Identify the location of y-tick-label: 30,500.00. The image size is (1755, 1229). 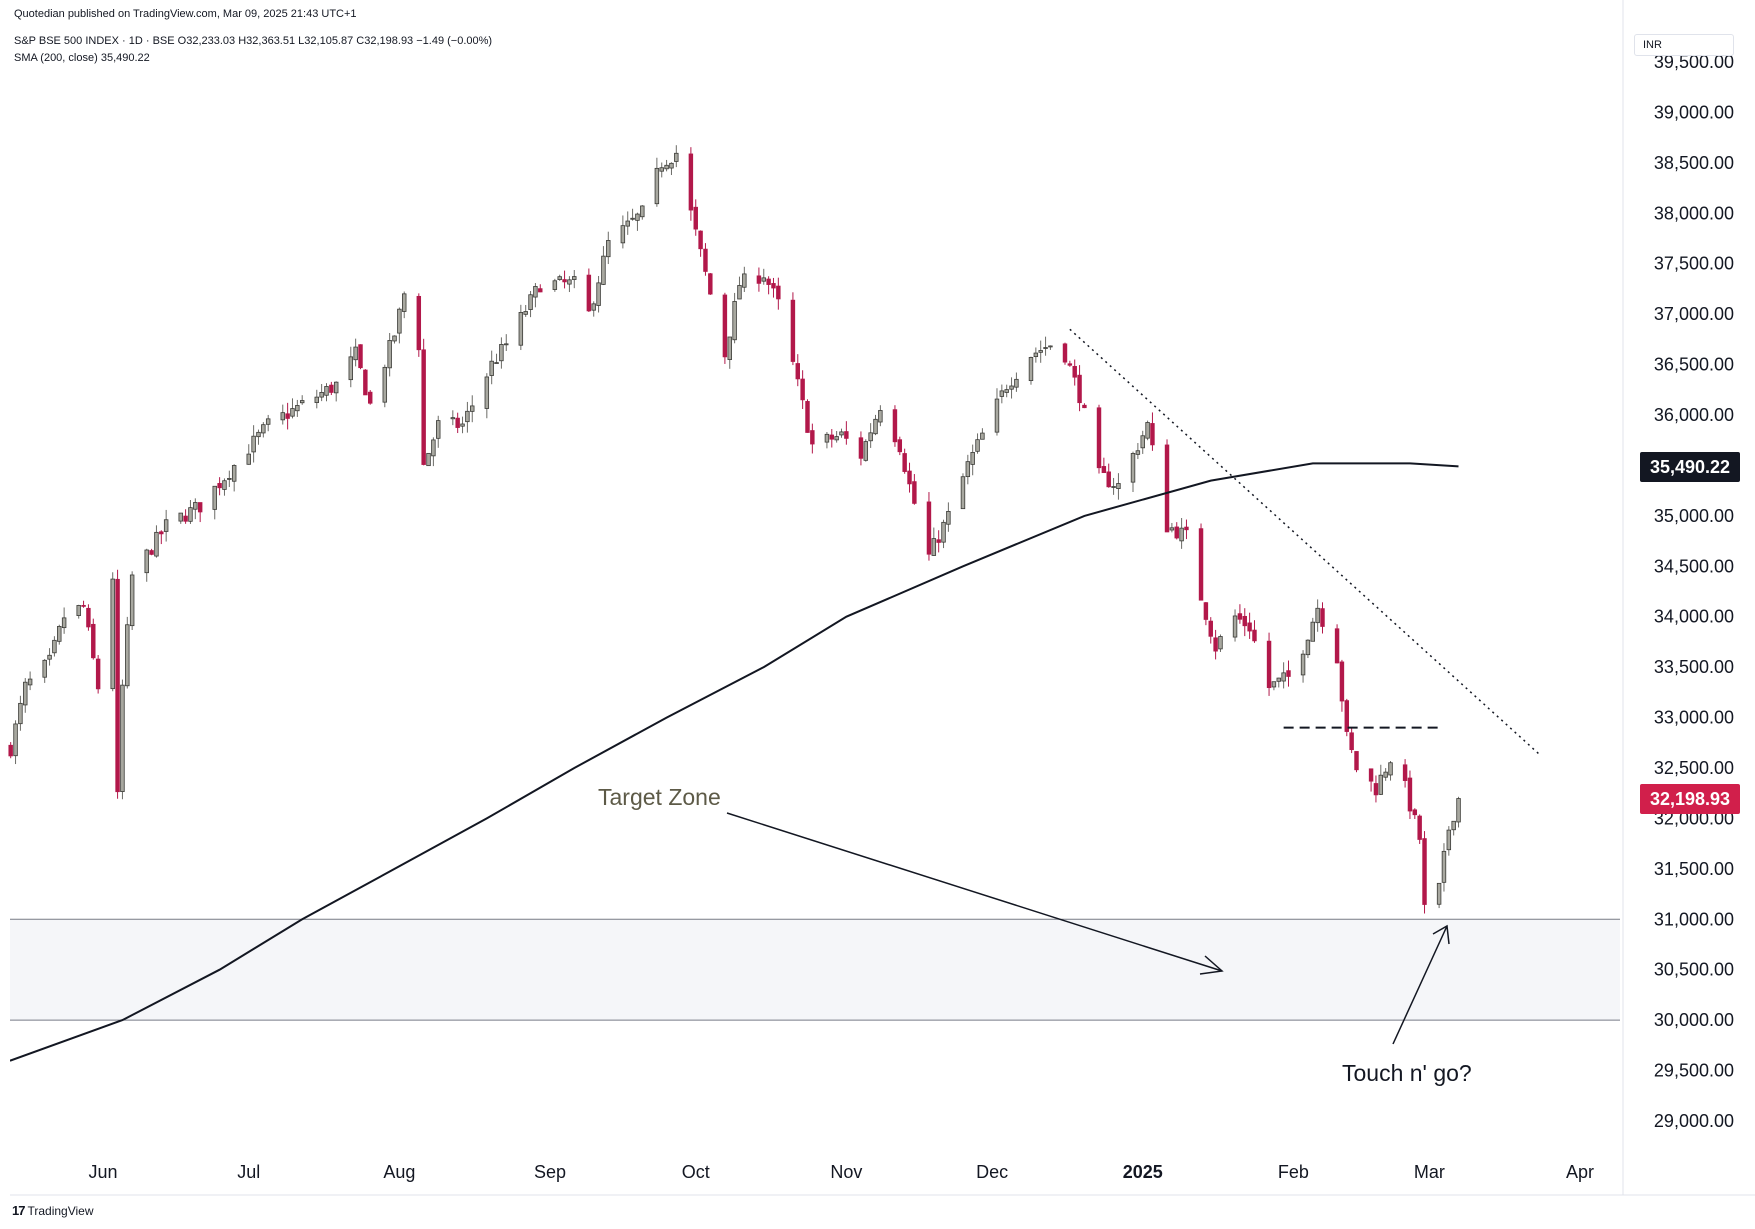
(1694, 970).